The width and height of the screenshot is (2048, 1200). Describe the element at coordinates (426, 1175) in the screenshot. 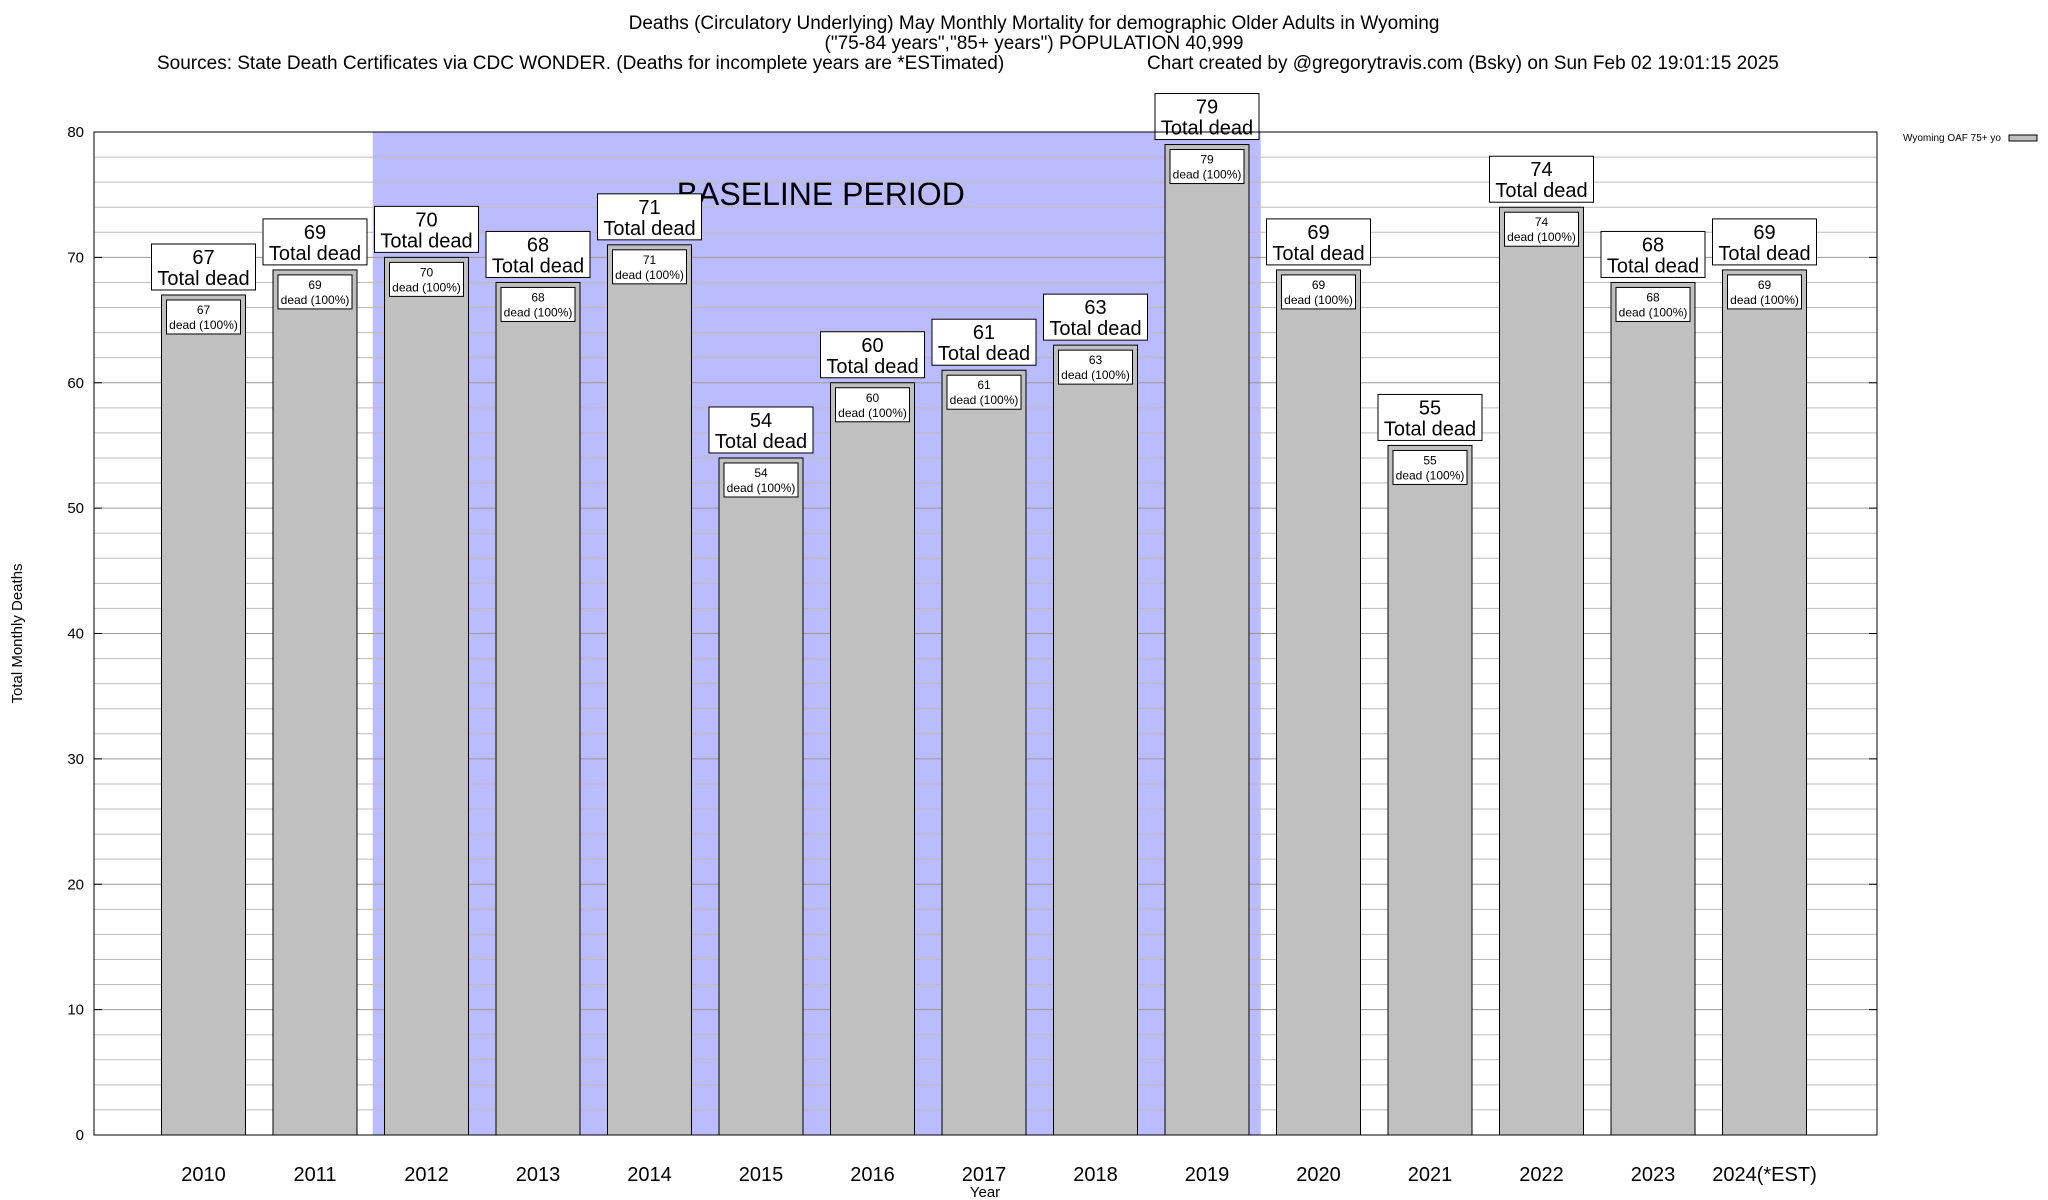

I see `x-tick-label: 2012` at that location.